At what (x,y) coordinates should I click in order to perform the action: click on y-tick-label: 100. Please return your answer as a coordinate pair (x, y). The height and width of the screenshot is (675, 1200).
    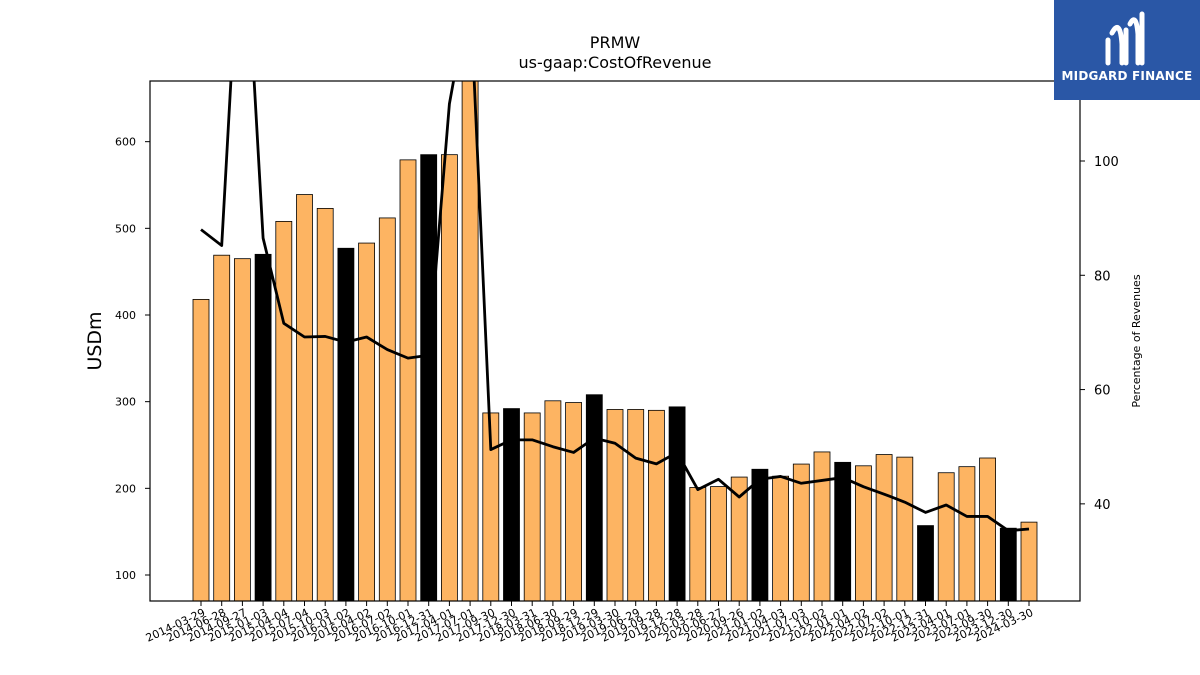
    Looking at the image, I should click on (125, 575).